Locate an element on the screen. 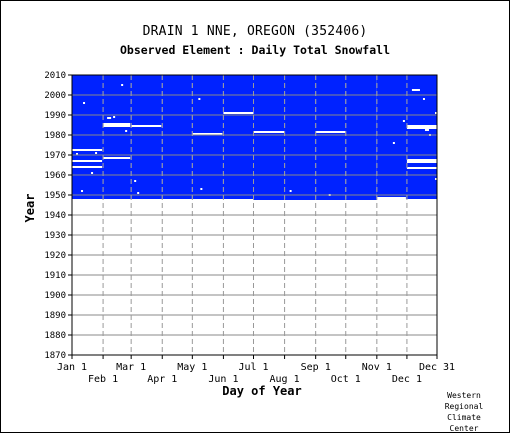 Image resolution: width=510 pixels, height=434 pixels. x-tick-label: Aug 1 is located at coordinates (285, 379).